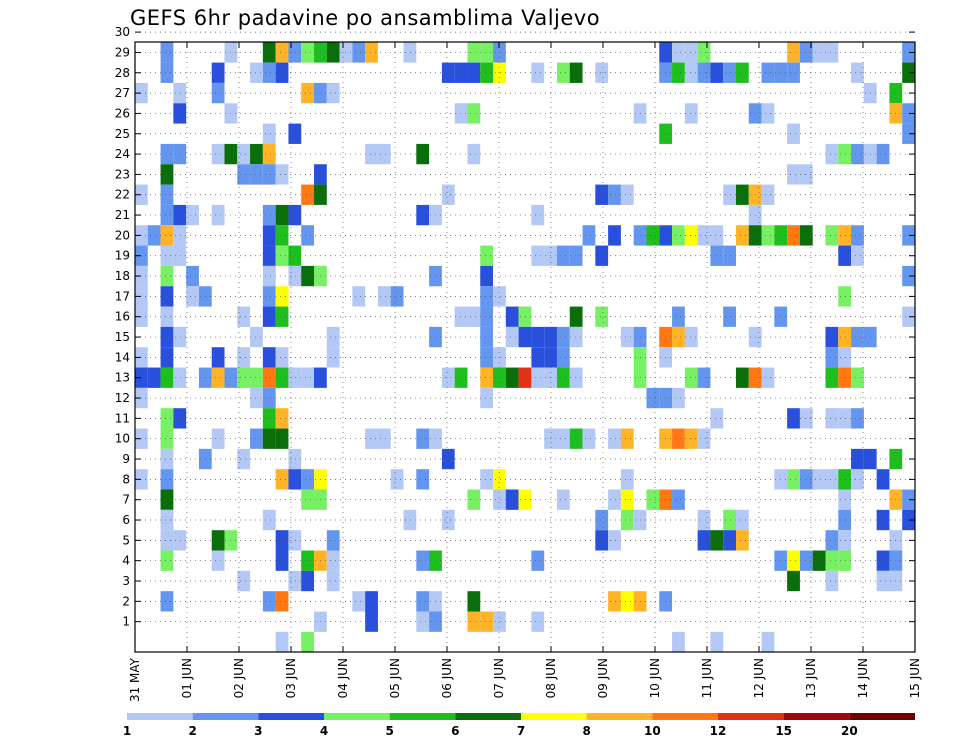  Describe the element at coordinates (135, 679) in the screenshot. I see `x-tick-label: 31 MAY` at that location.